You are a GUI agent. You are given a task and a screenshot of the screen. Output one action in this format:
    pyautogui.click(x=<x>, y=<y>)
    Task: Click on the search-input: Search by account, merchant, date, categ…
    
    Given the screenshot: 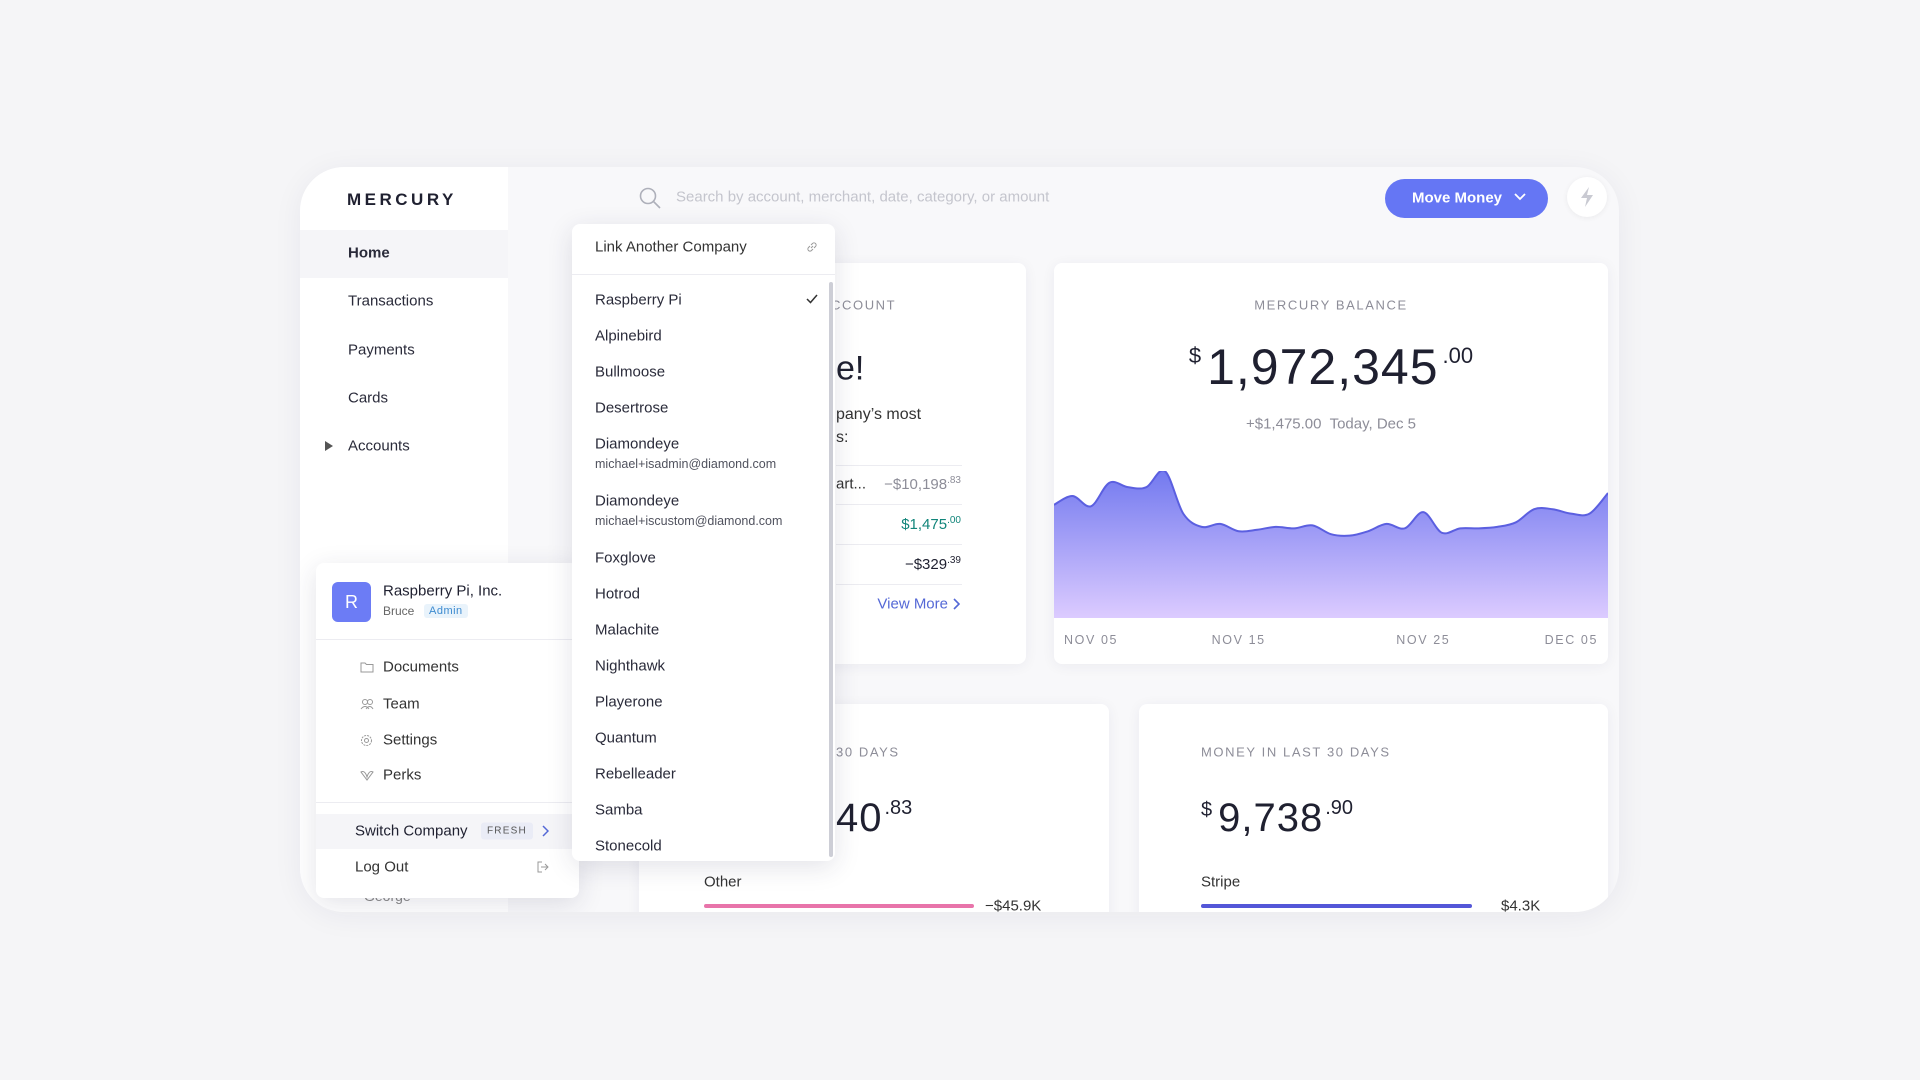 What is the action you would take?
    pyautogui.click(x=863, y=197)
    